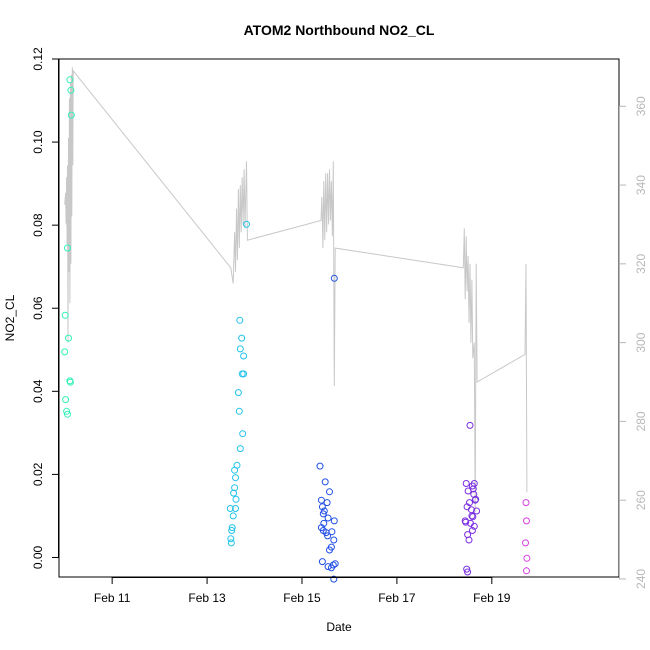  Describe the element at coordinates (397, 598) in the screenshot. I see `x-tick-label: Feb 17` at that location.